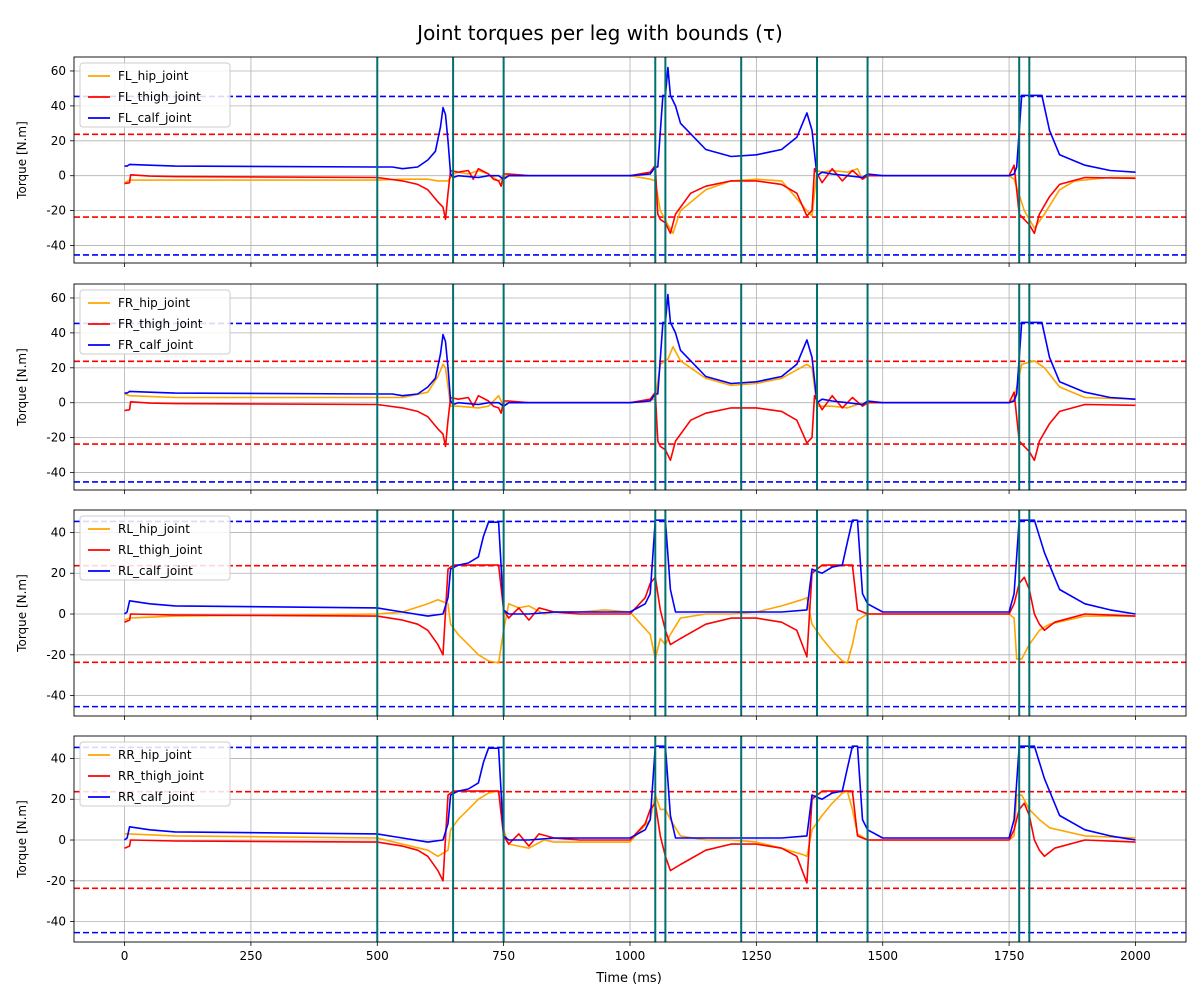 This screenshot has width=1200, height=1000. I want to click on x-tick-label: 500, so click(377, 956).